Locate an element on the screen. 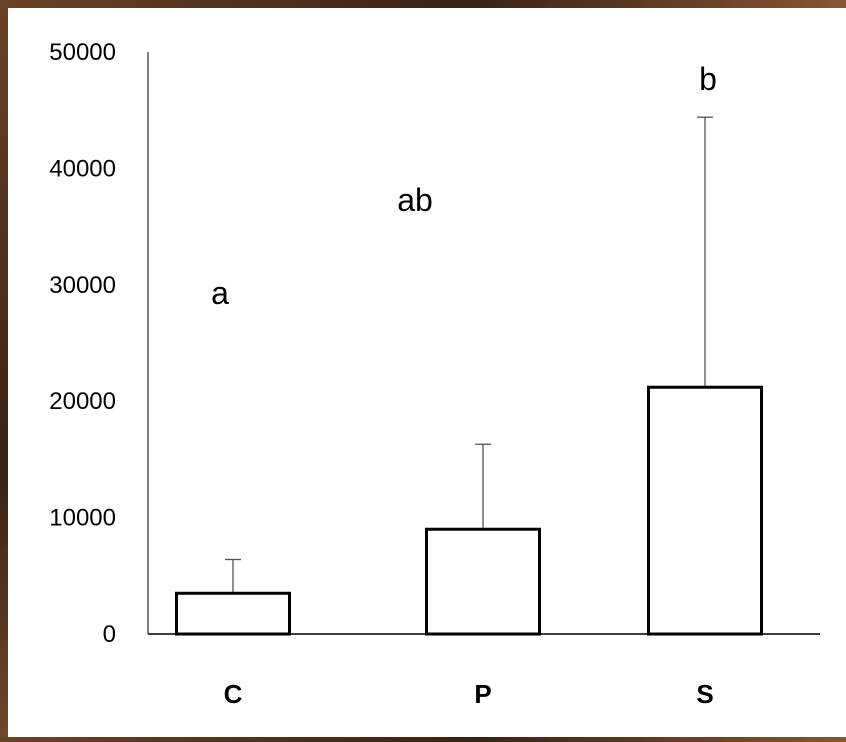 This screenshot has width=846, height=742. y-tick-label: 20000 is located at coordinates (82, 401).